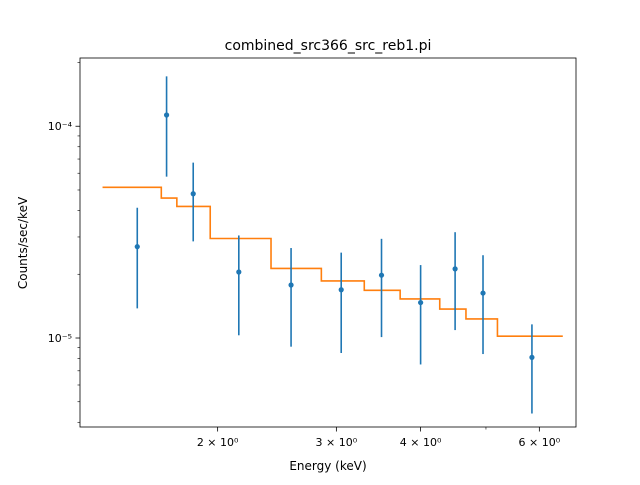 This screenshot has height=485, width=640. Describe the element at coordinates (328, 46) in the screenshot. I see `chart-title: combined_src366_src_reb1.pi` at that location.